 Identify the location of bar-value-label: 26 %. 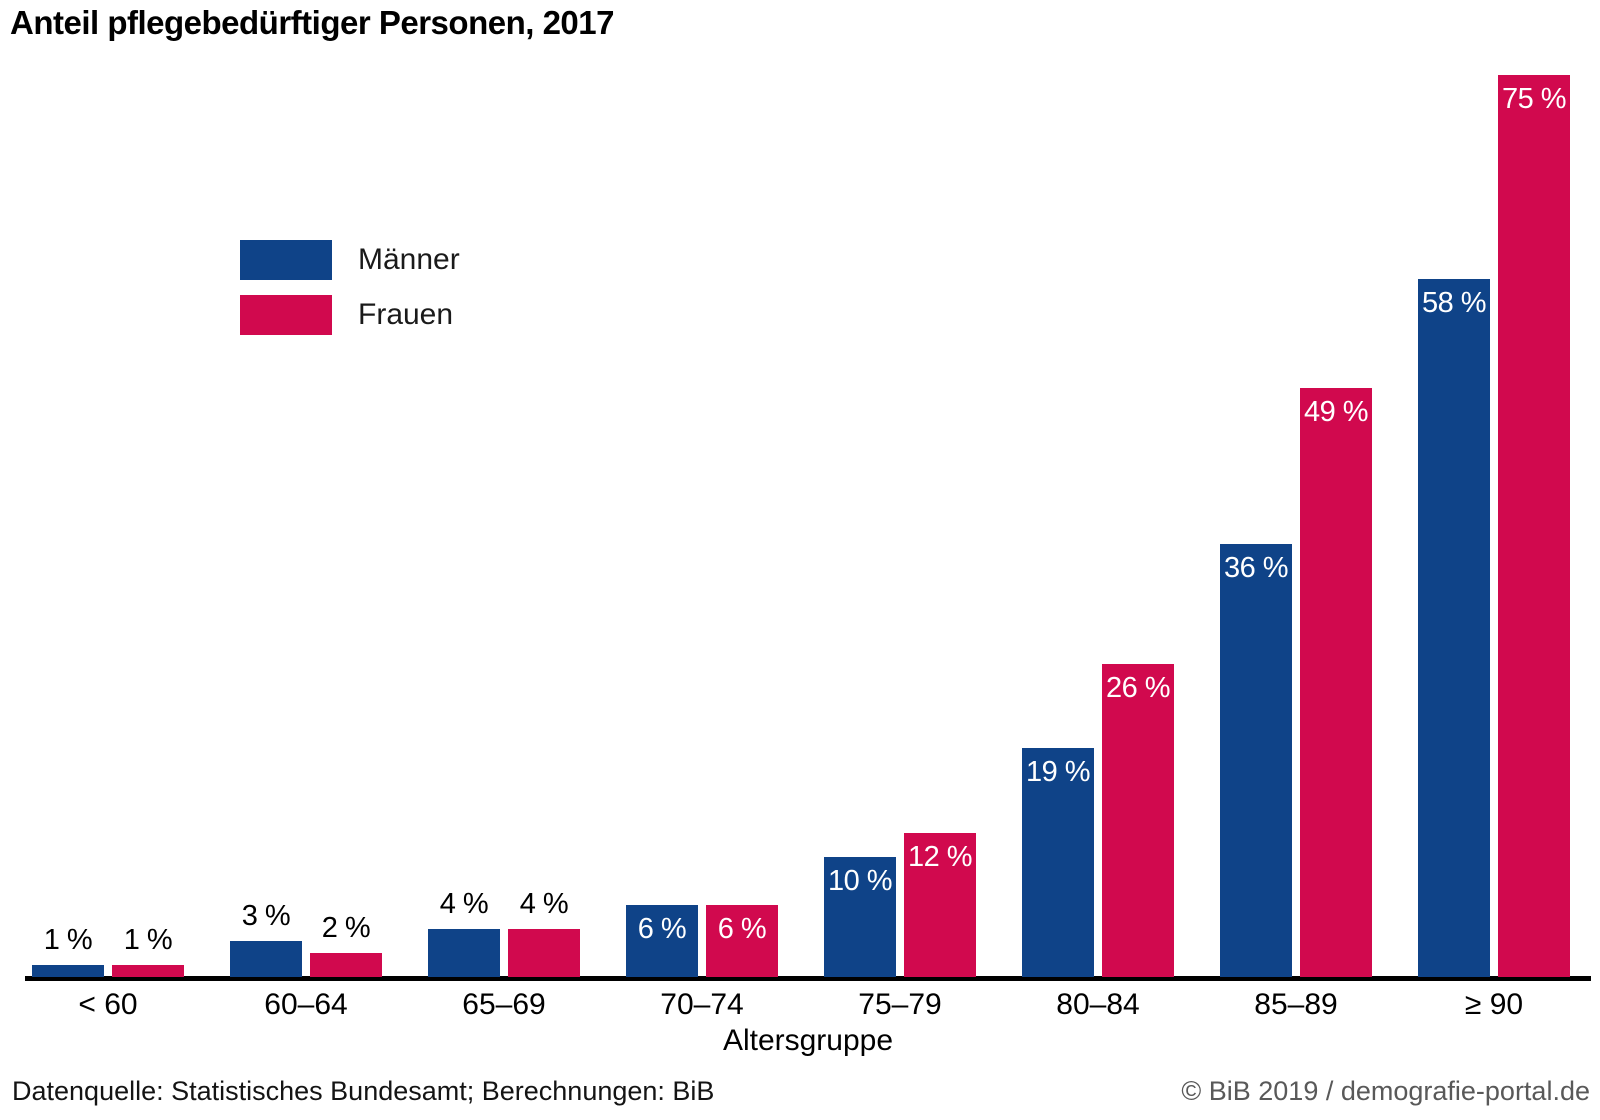
(1138, 688).